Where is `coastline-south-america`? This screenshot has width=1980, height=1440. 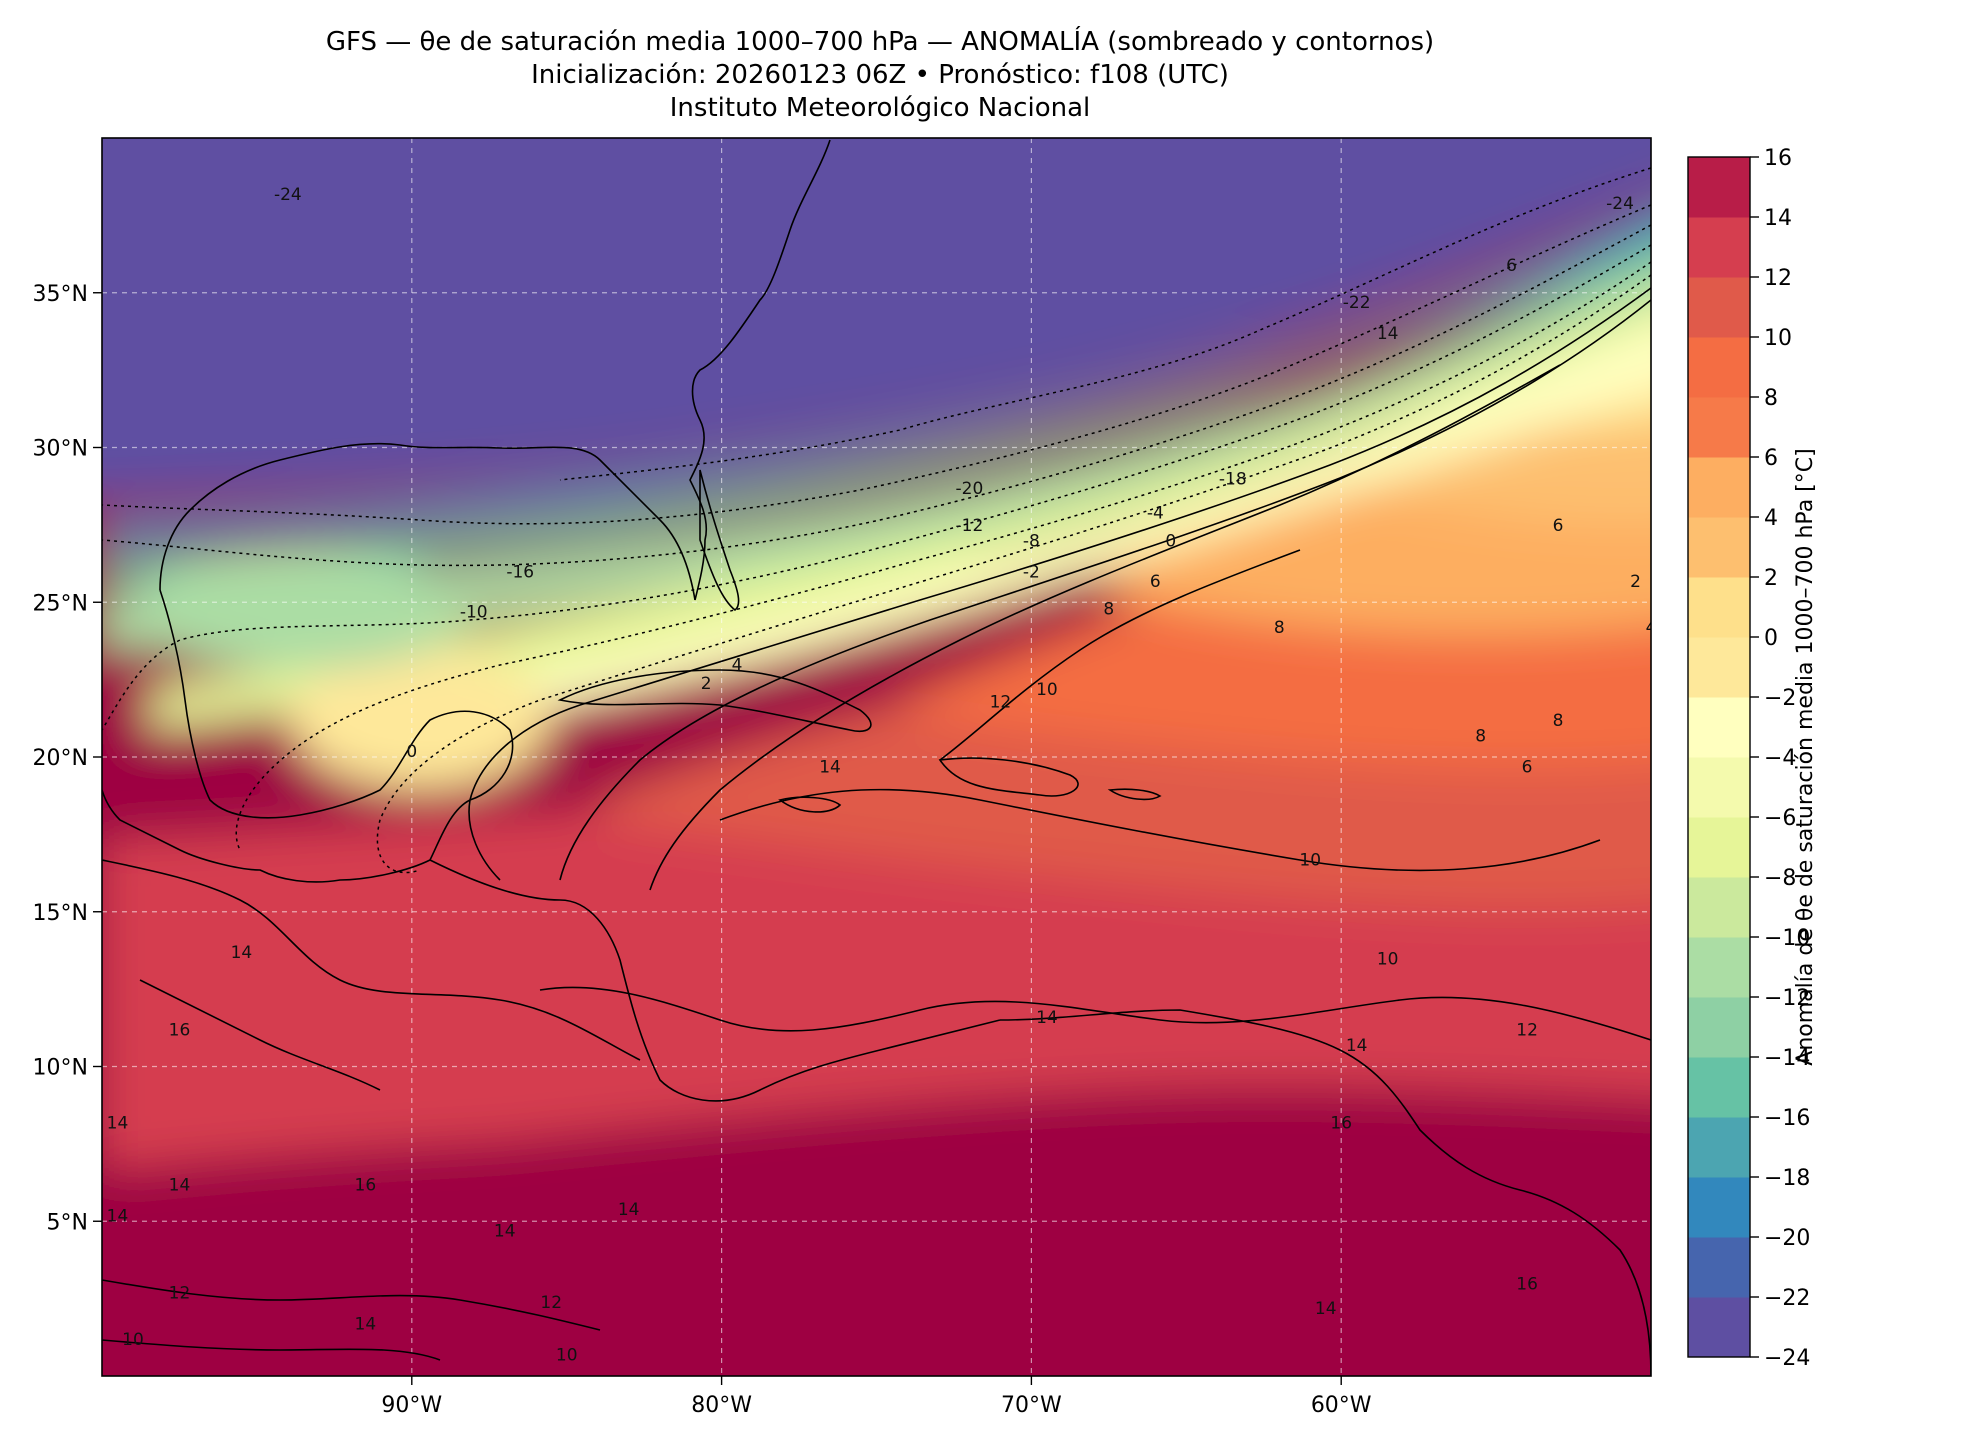 coastline-south-america is located at coordinates (1325, 1192).